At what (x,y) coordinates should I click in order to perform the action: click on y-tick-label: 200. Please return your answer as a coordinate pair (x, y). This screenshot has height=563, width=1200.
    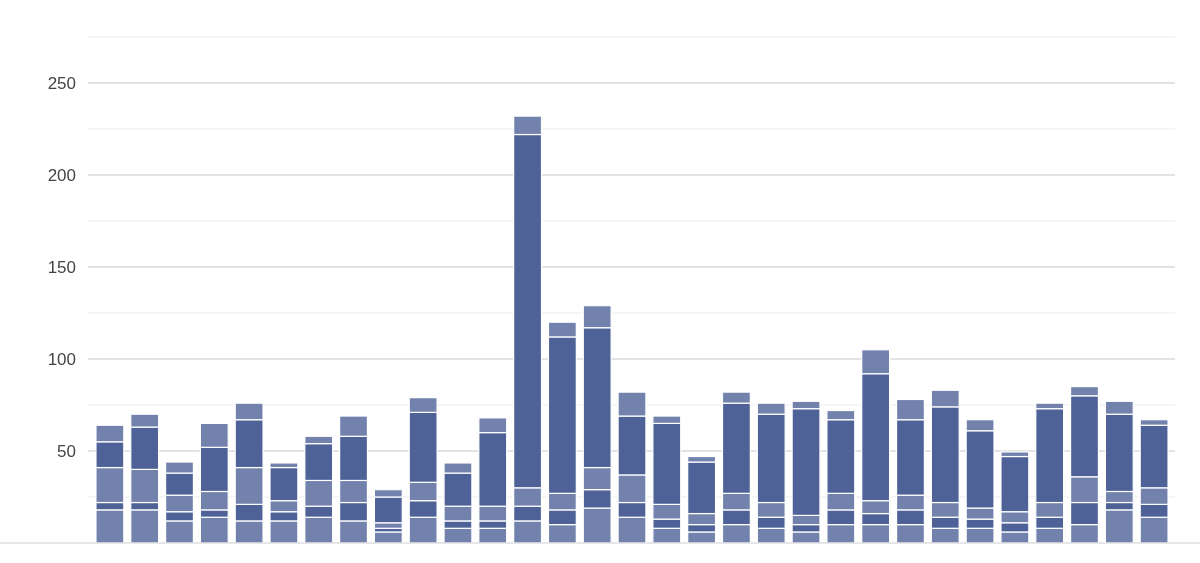
    Looking at the image, I should click on (61, 175).